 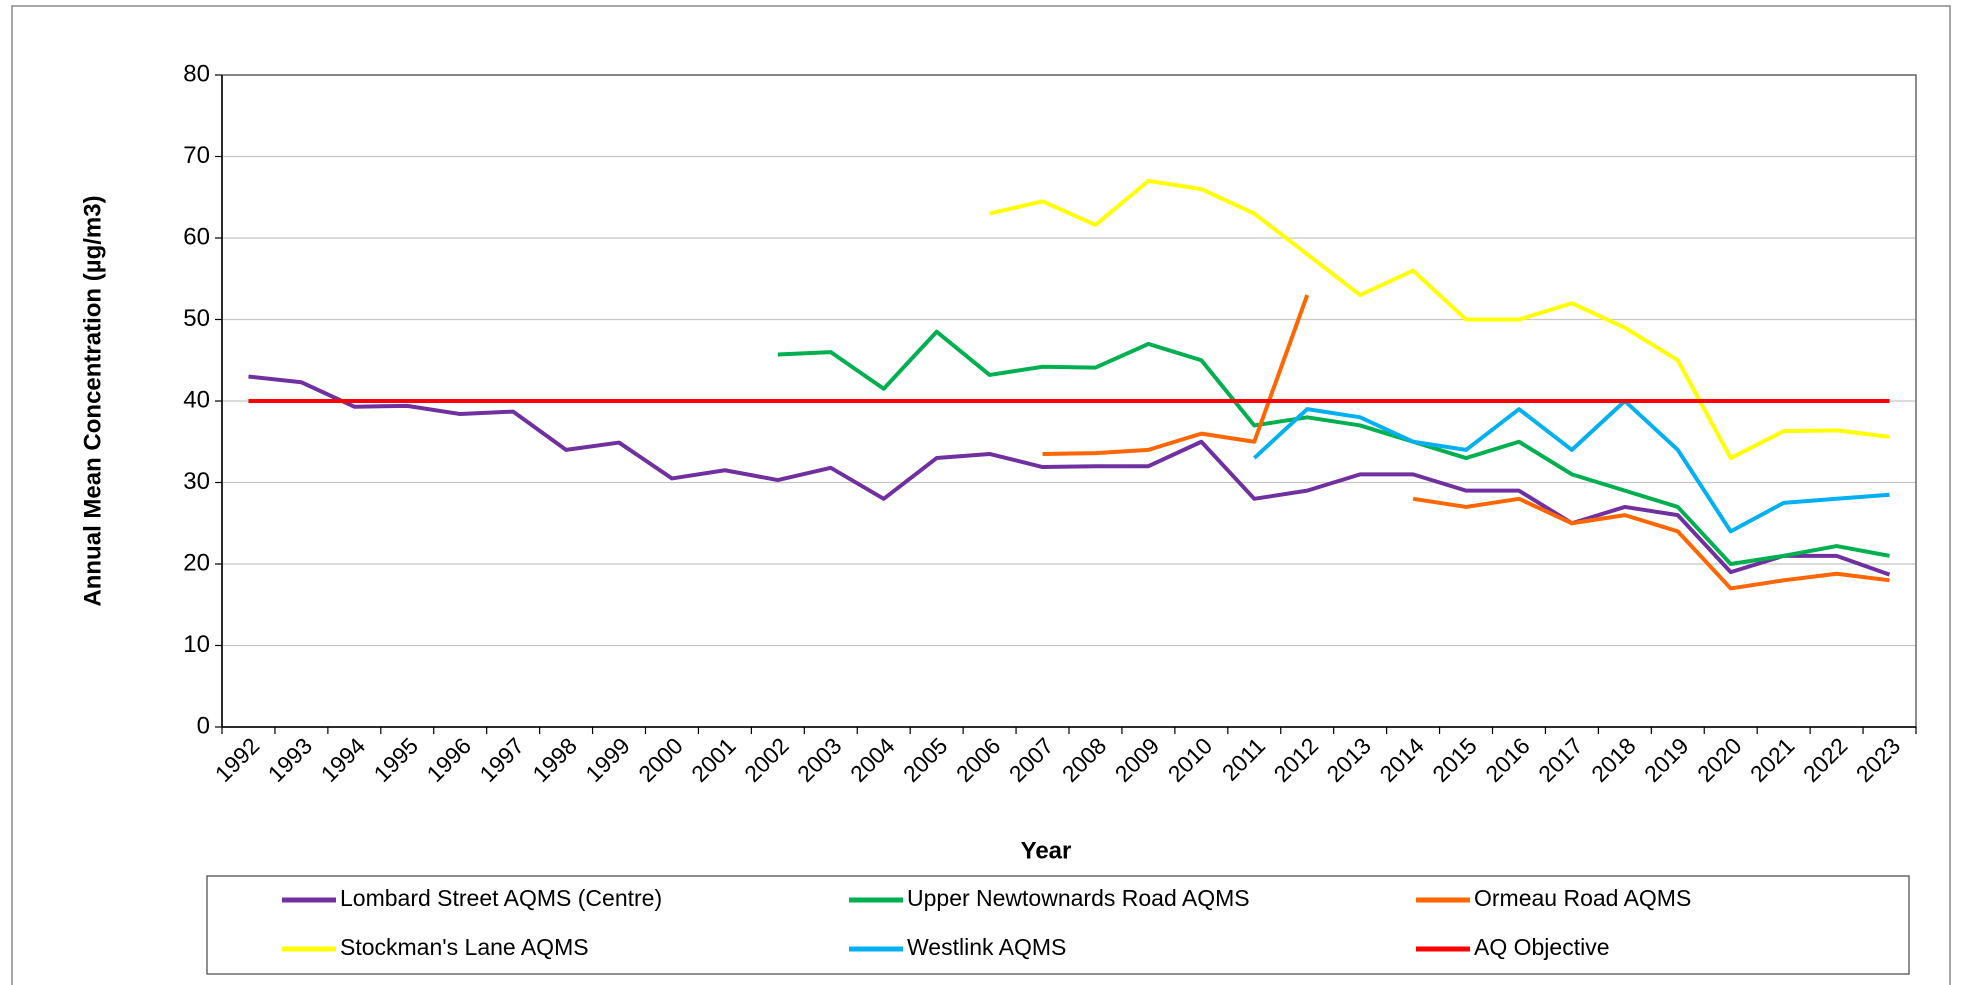 I want to click on y-tick-label: 80, so click(x=196, y=73).